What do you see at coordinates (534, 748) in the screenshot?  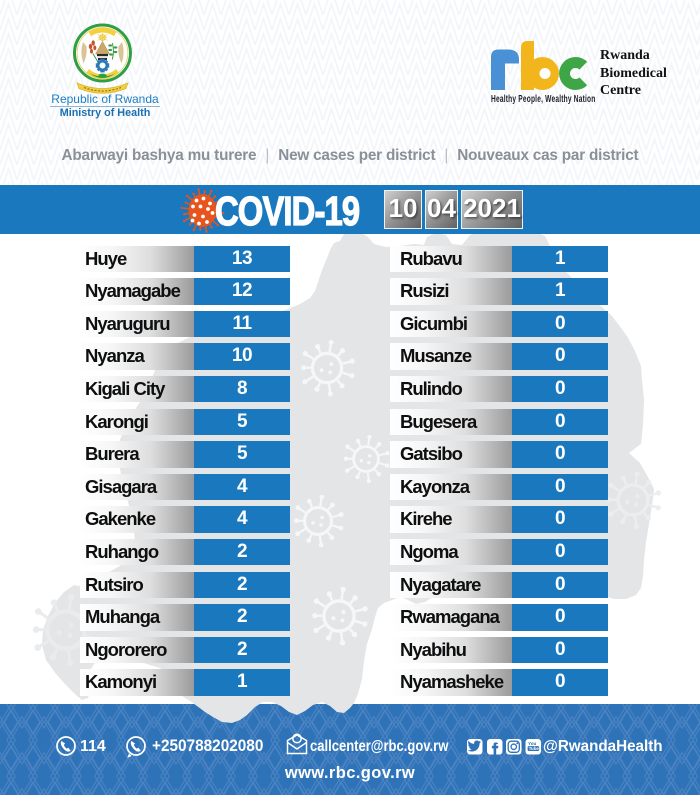 I see `svg-text: Tube` at bounding box center [534, 748].